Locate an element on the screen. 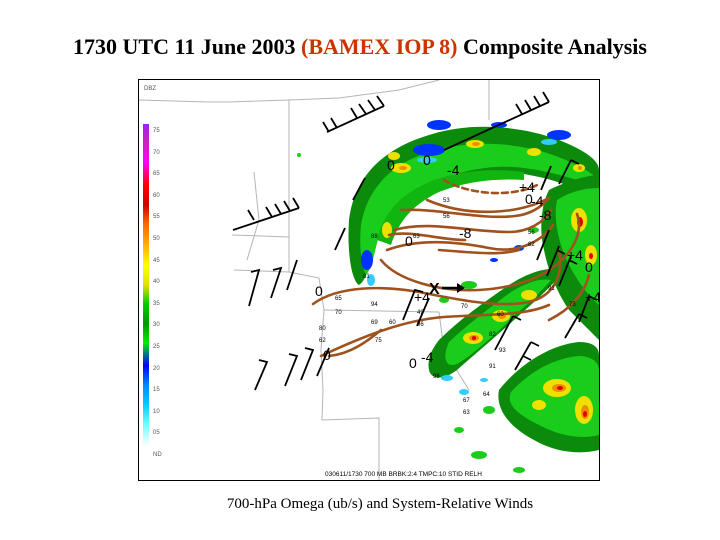 Image resolution: width=720 pixels, height=540 pixels. station-value: 64 is located at coordinates (486, 395).